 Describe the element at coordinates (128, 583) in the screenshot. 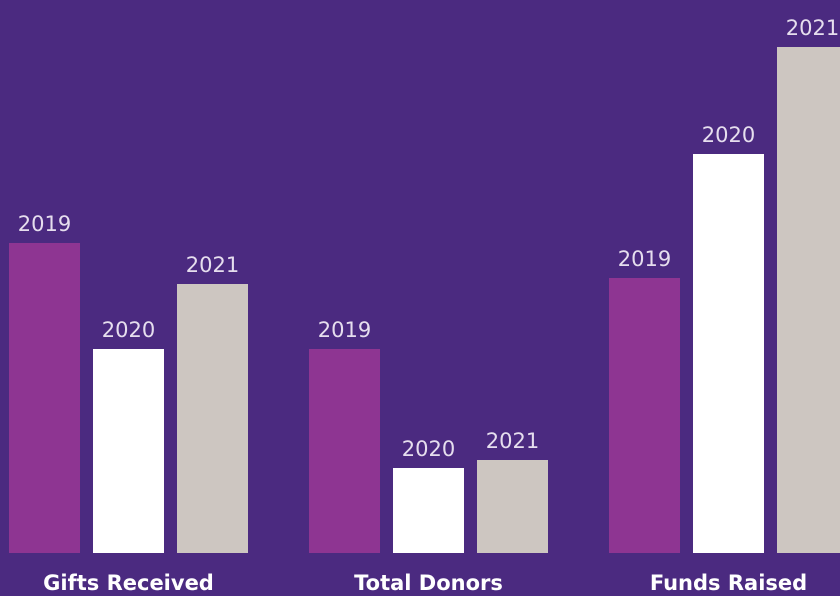

I see `category-label: Gifts Received` at that location.